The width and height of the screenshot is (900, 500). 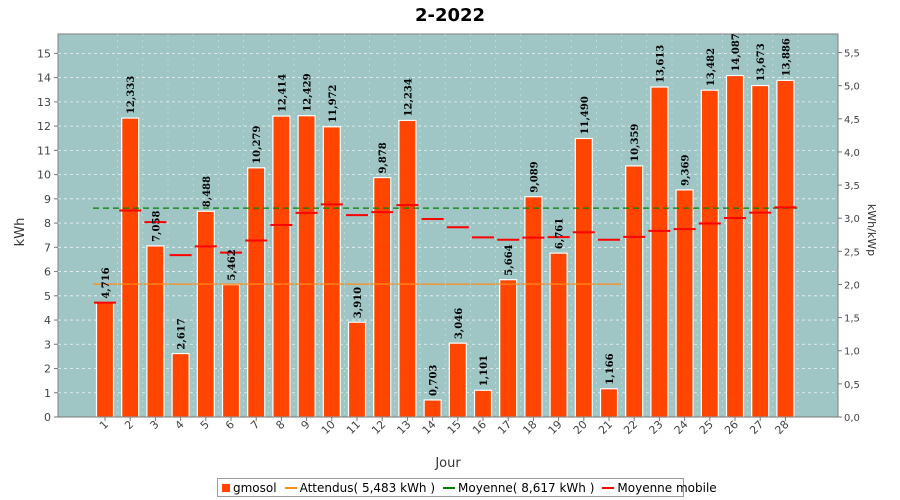 What do you see at coordinates (255, 487) in the screenshot?
I see `legend-label-gmosol: gmosol` at bounding box center [255, 487].